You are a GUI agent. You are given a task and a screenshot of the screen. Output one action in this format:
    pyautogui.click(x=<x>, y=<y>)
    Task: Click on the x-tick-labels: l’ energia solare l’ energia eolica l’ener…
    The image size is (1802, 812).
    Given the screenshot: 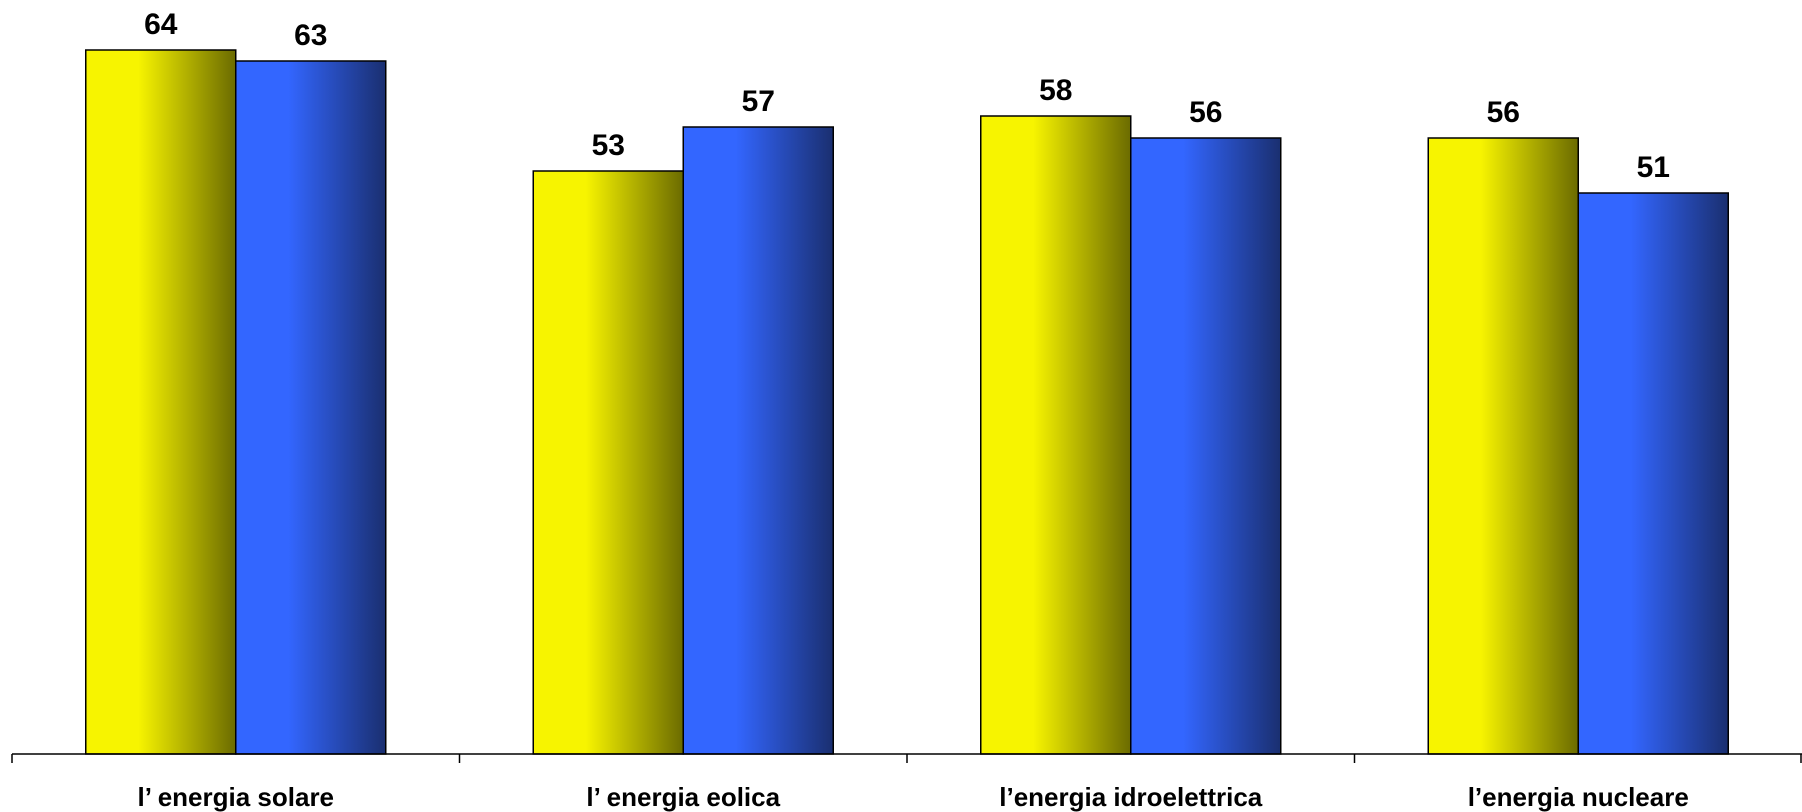 What is the action you would take?
    pyautogui.click(x=912, y=797)
    